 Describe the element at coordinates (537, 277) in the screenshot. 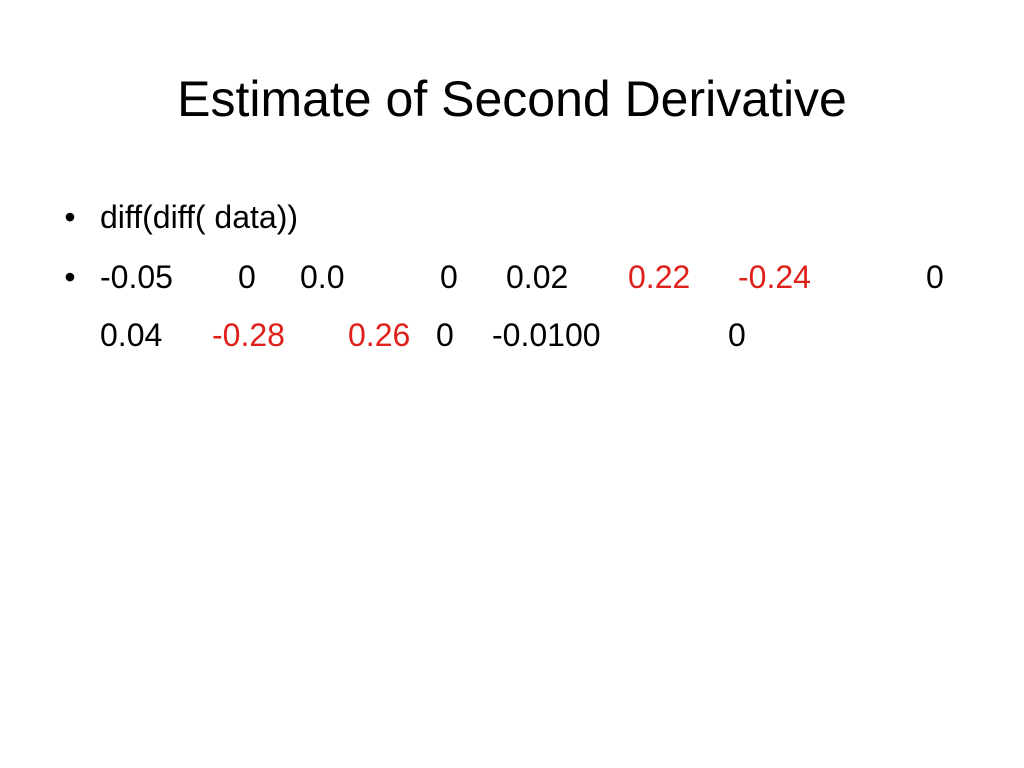

I see `value-cell: 0.02` at that location.